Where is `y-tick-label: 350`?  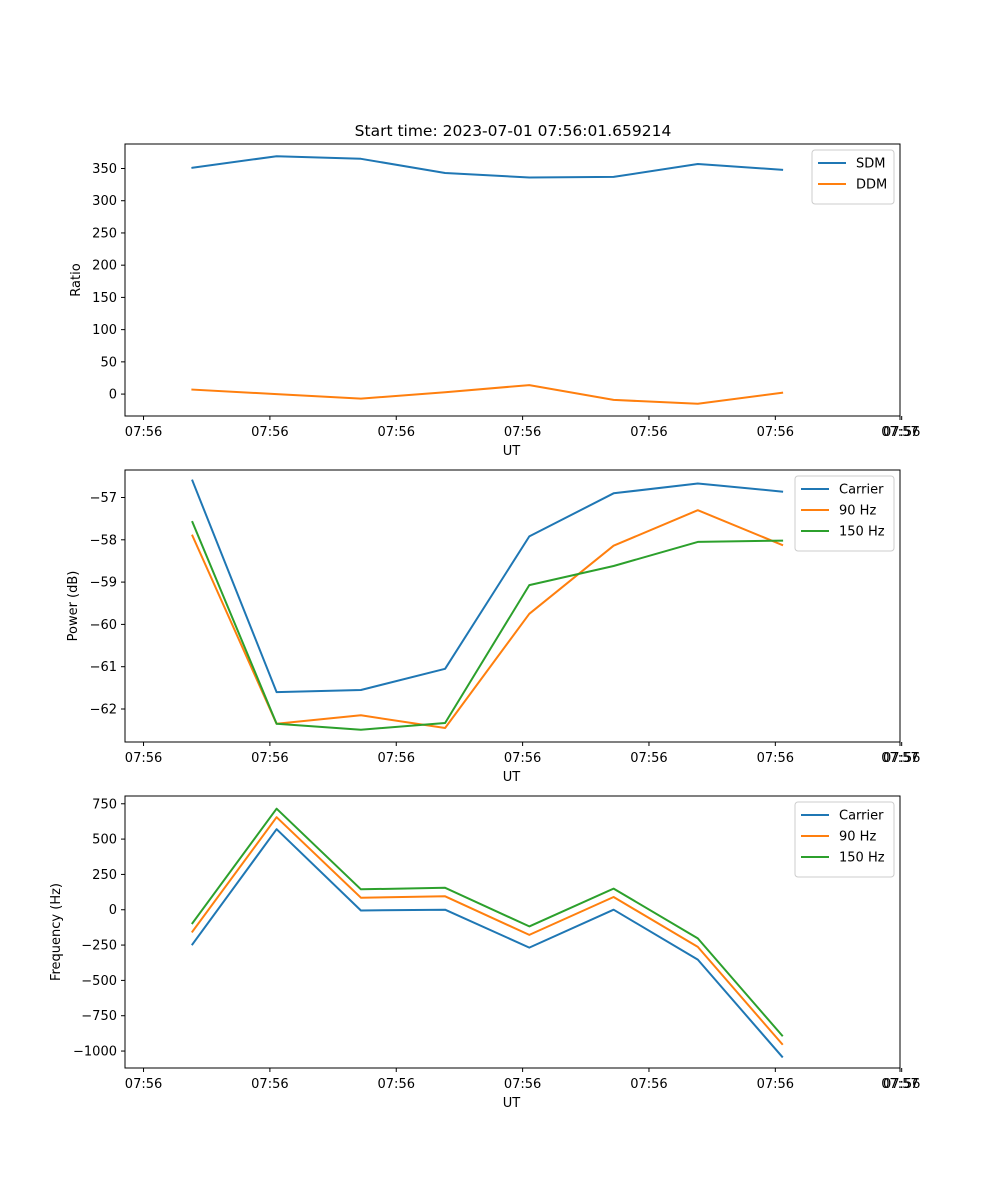 y-tick-label: 350 is located at coordinates (104, 169).